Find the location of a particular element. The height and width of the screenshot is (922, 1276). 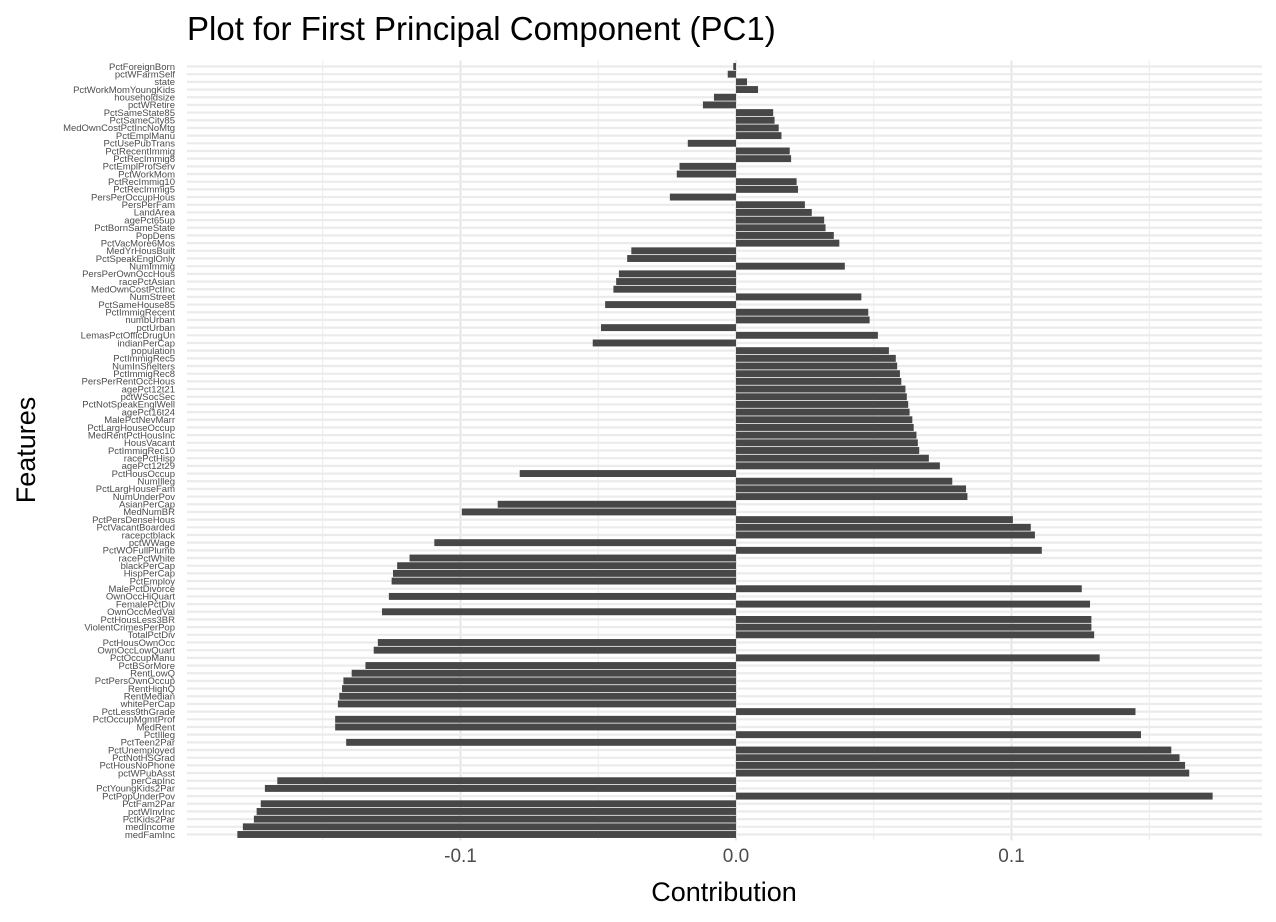

bar-PctLargHouseOccup is located at coordinates (825, 427).